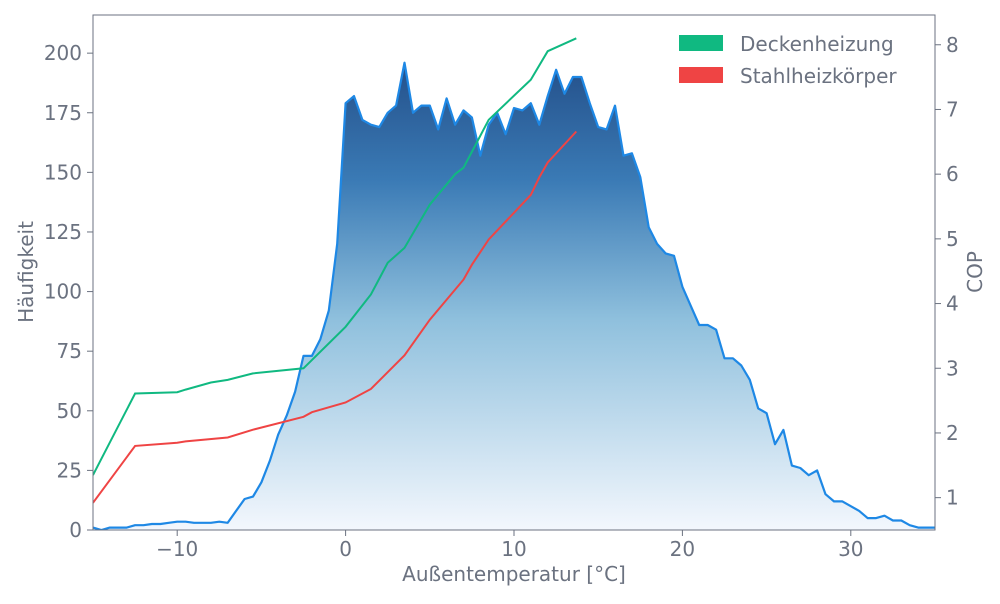 This screenshot has width=1000, height=604. What do you see at coordinates (952, 45) in the screenshot?
I see `y2-tick-label: 8` at bounding box center [952, 45].